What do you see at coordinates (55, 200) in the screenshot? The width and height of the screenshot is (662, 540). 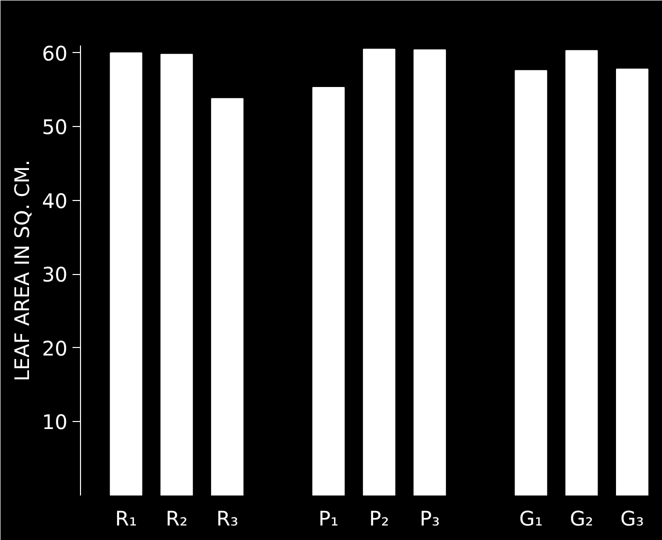 I see `y-tick-label: 40` at bounding box center [55, 200].